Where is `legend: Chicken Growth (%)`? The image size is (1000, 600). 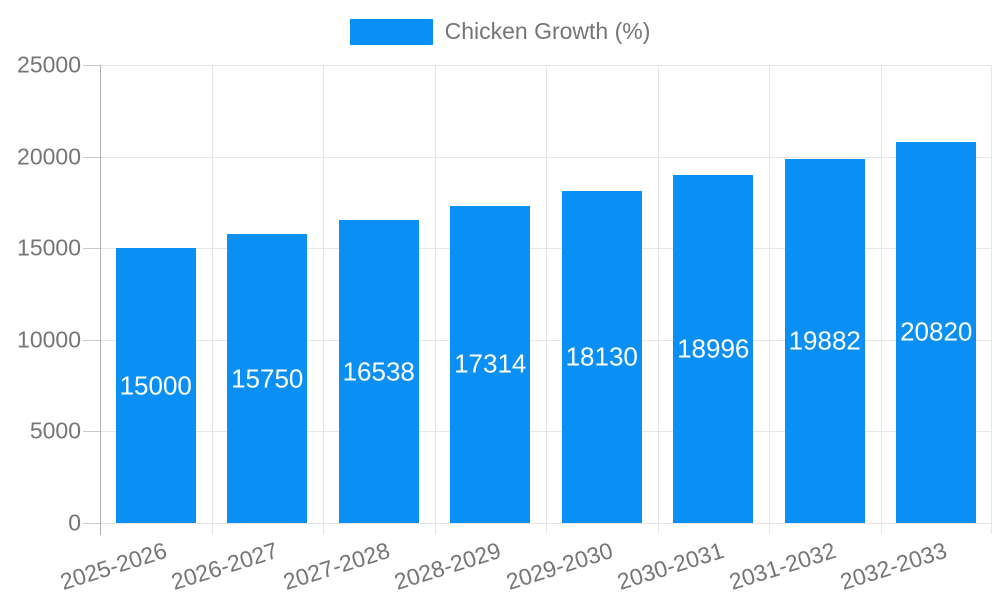 legend: Chicken Growth (%) is located at coordinates (500, 31).